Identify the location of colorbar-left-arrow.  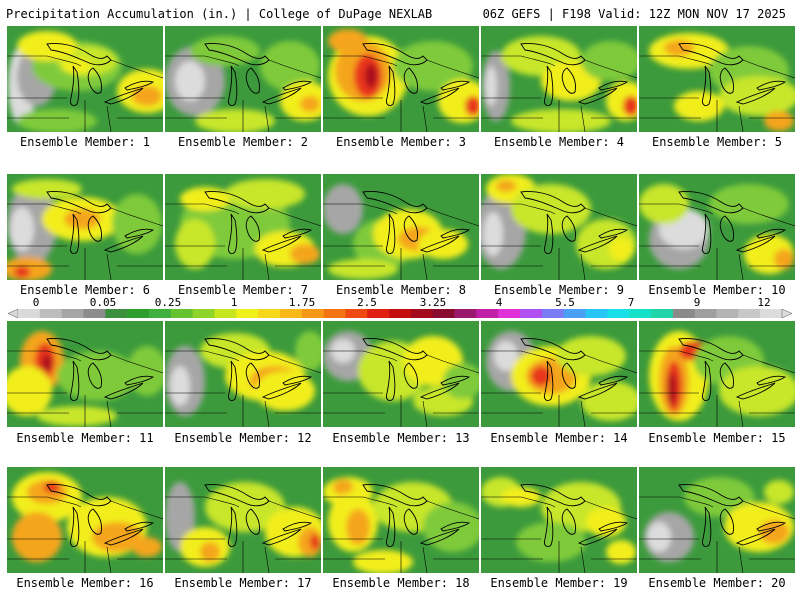
(13, 313).